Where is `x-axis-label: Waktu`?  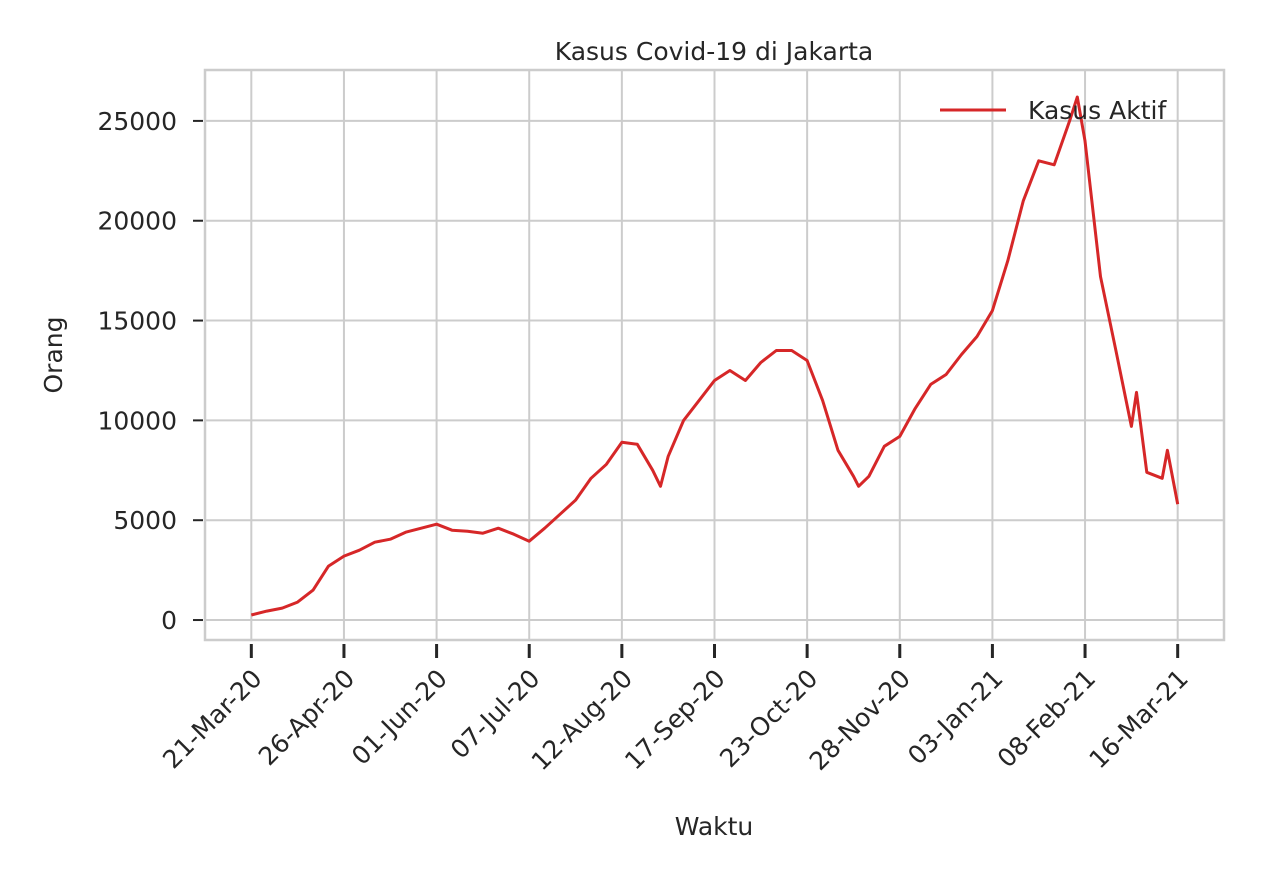 x-axis-label: Waktu is located at coordinates (714, 826).